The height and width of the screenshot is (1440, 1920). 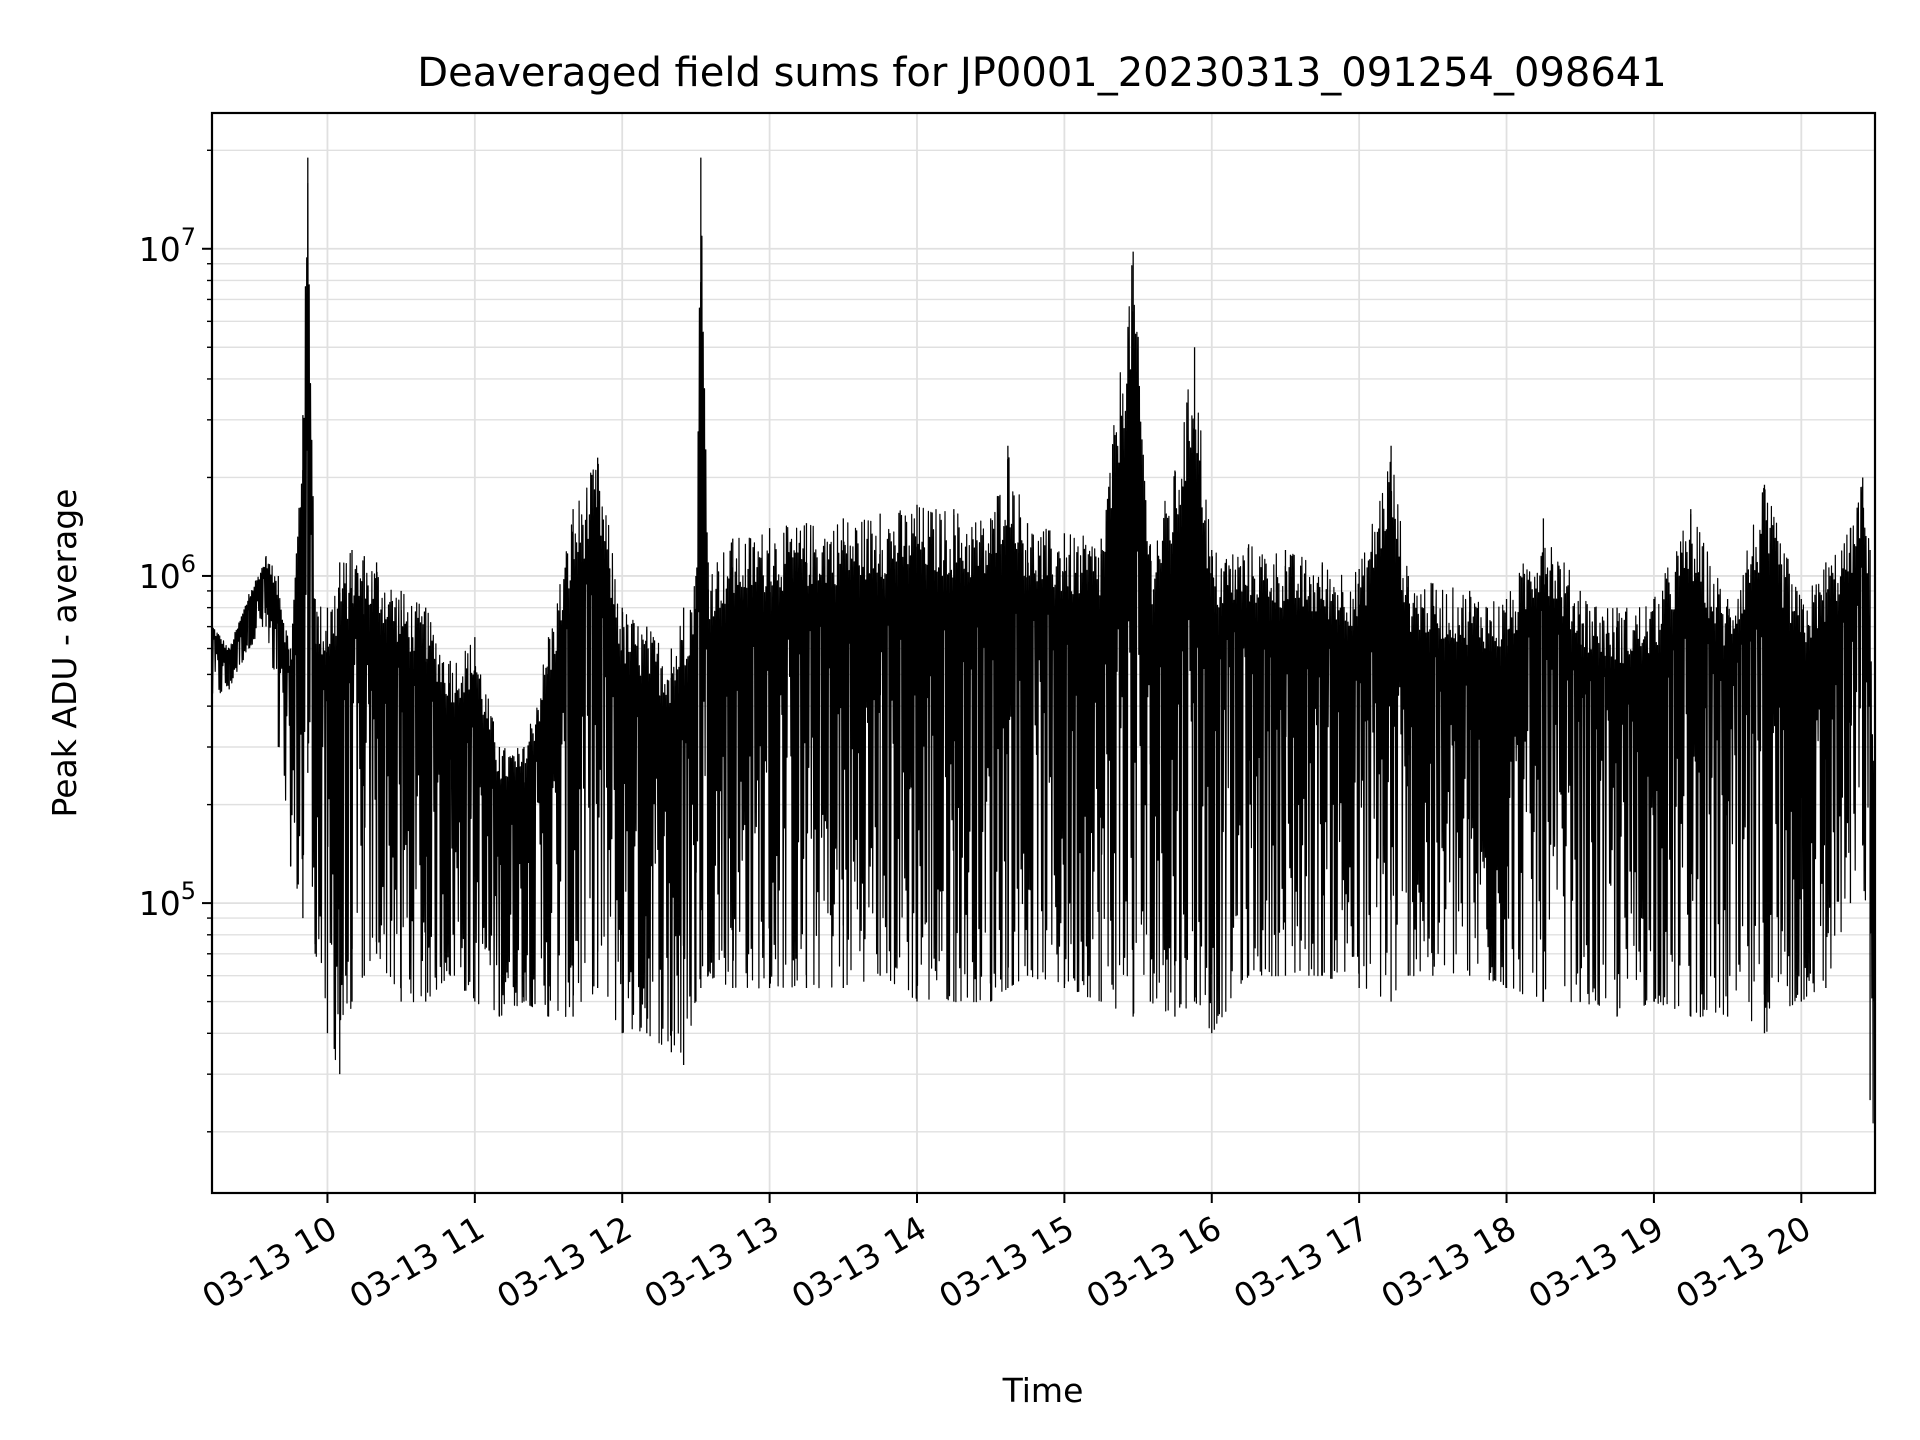 What do you see at coordinates (175, 641) in the screenshot?
I see `y-axis: 10⁵ 10⁶ 10⁷` at bounding box center [175, 641].